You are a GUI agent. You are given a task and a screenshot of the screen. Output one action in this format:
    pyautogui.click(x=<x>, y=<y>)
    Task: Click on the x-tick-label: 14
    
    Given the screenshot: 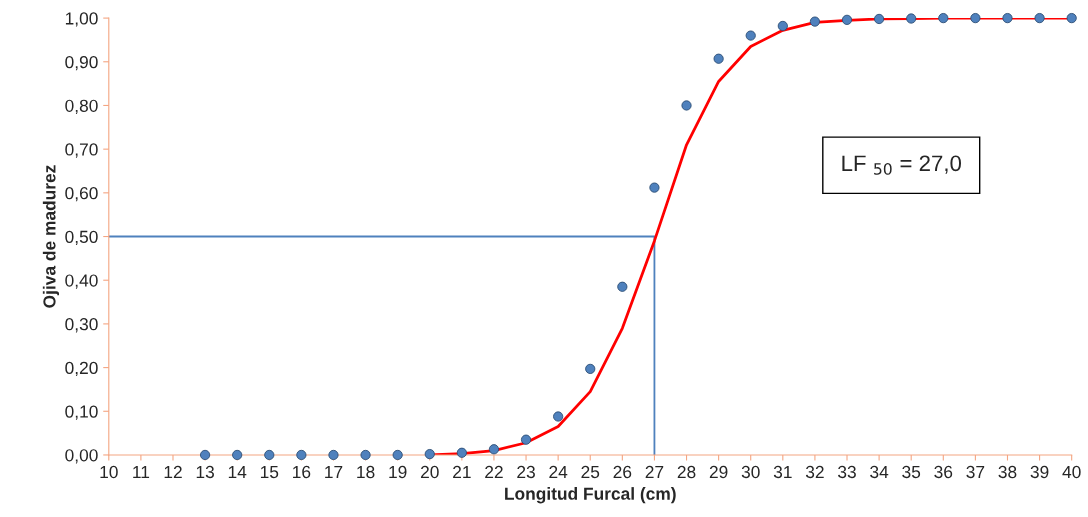 What is the action you would take?
    pyautogui.click(x=237, y=472)
    